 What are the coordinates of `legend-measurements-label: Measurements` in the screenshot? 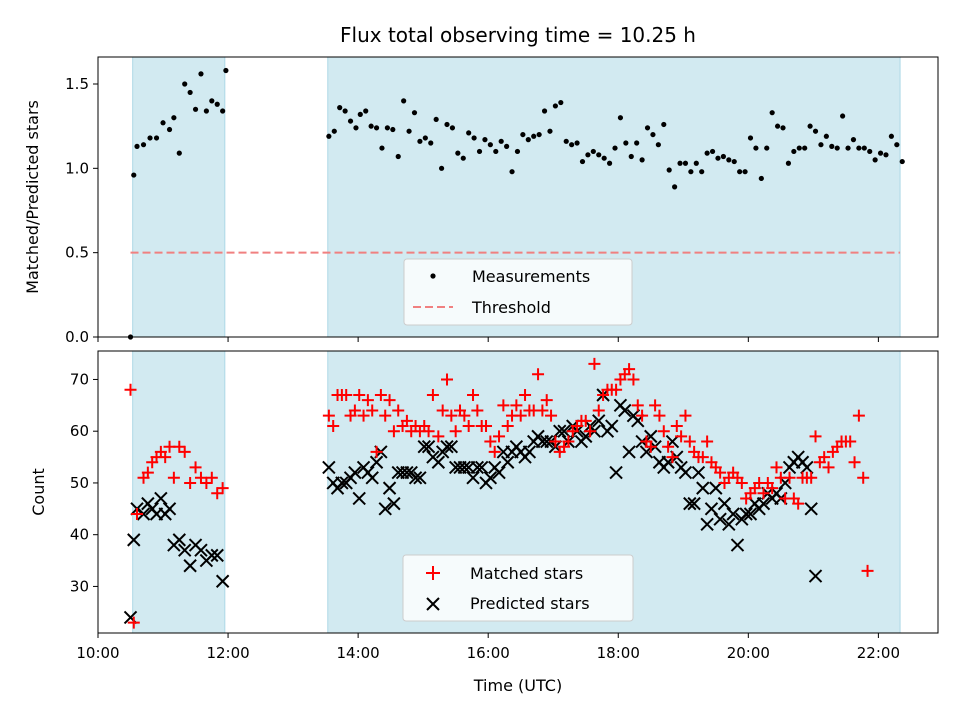 It's located at (531, 276).